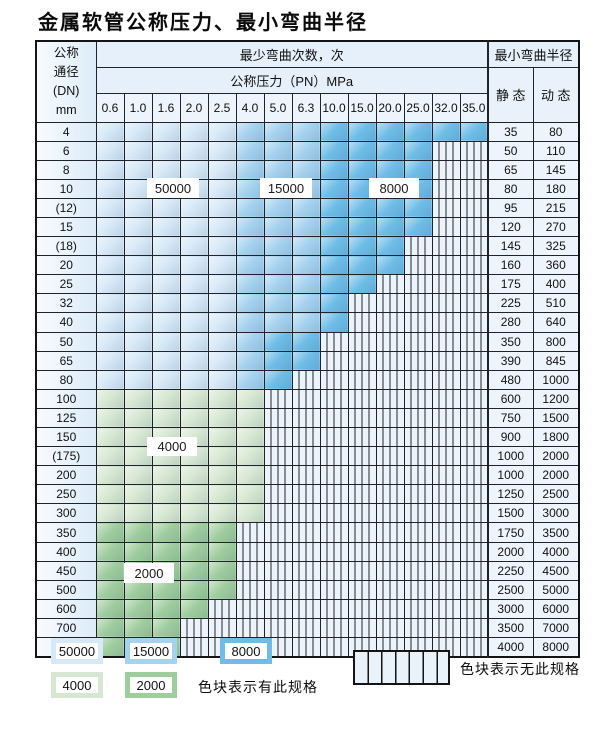 This screenshot has width=600, height=743. Describe the element at coordinates (510, 169) in the screenshot. I see `static-value-cell: 65` at that location.